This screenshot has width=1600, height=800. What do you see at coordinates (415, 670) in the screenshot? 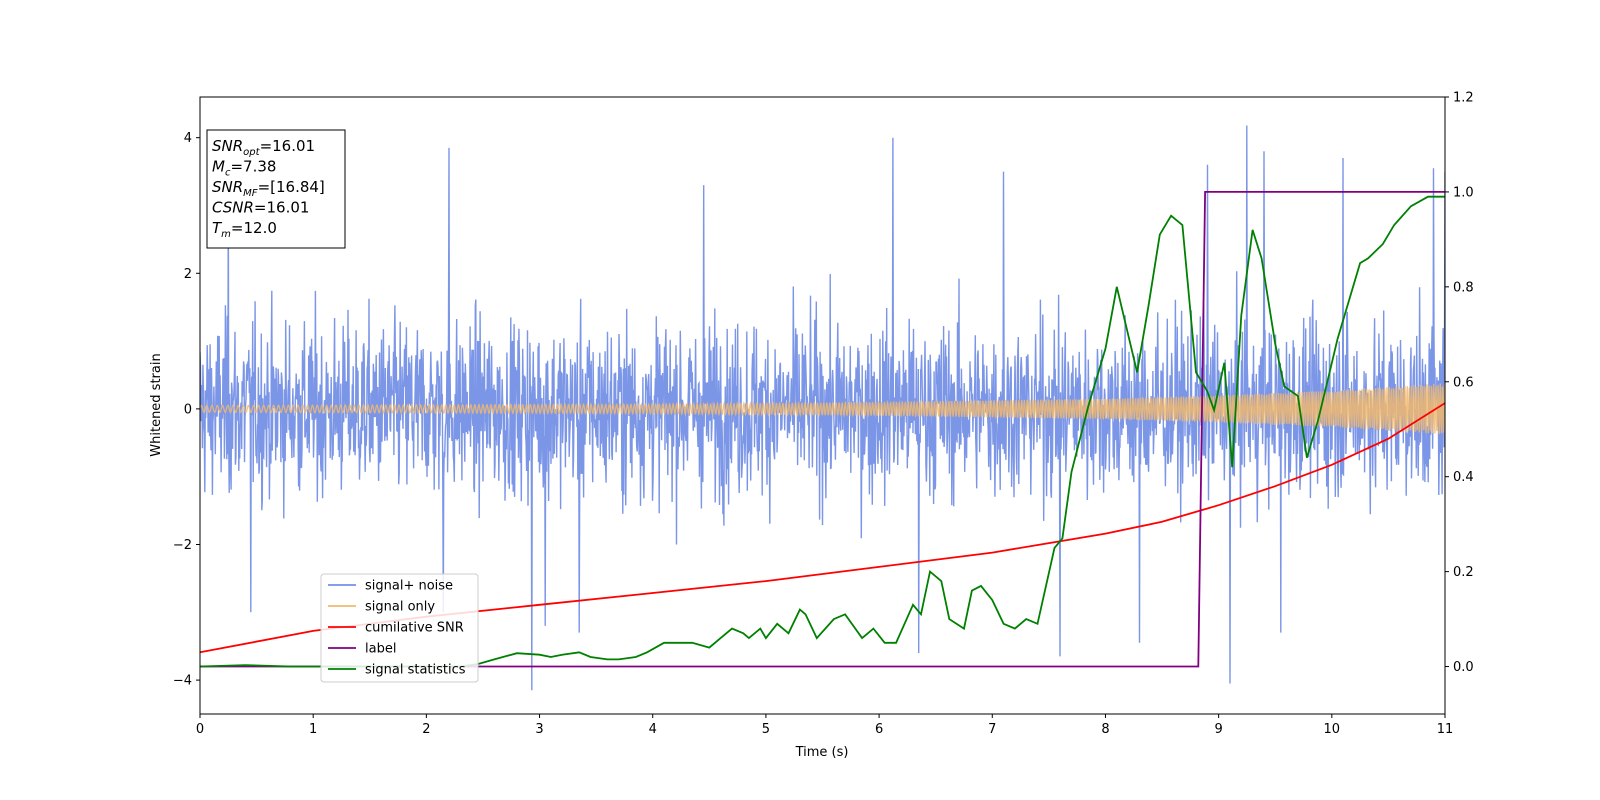
I see `legend-label: signal statistics` at bounding box center [415, 670].